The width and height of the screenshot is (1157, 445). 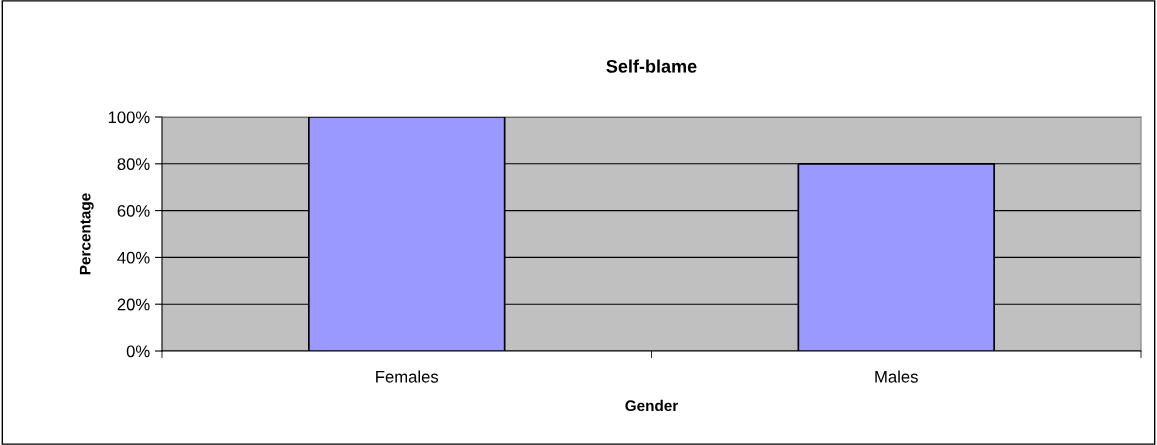 What do you see at coordinates (133, 211) in the screenshot?
I see `y-tick-label: 60%` at bounding box center [133, 211].